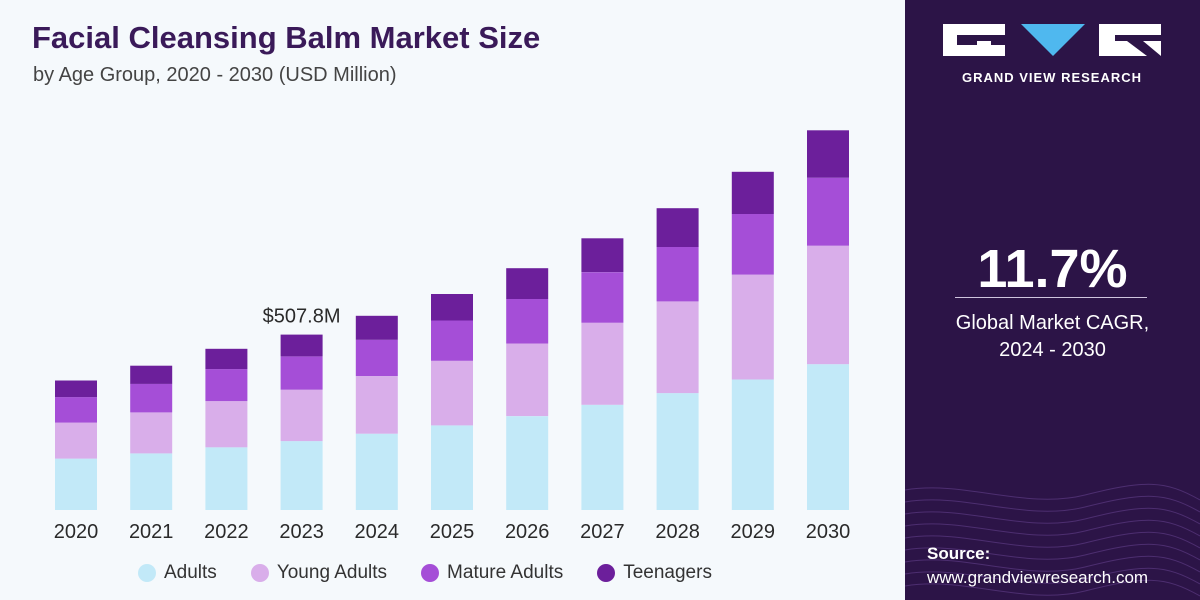  What do you see at coordinates (301, 345) in the screenshot?
I see `bar-teenagers-2023` at bounding box center [301, 345].